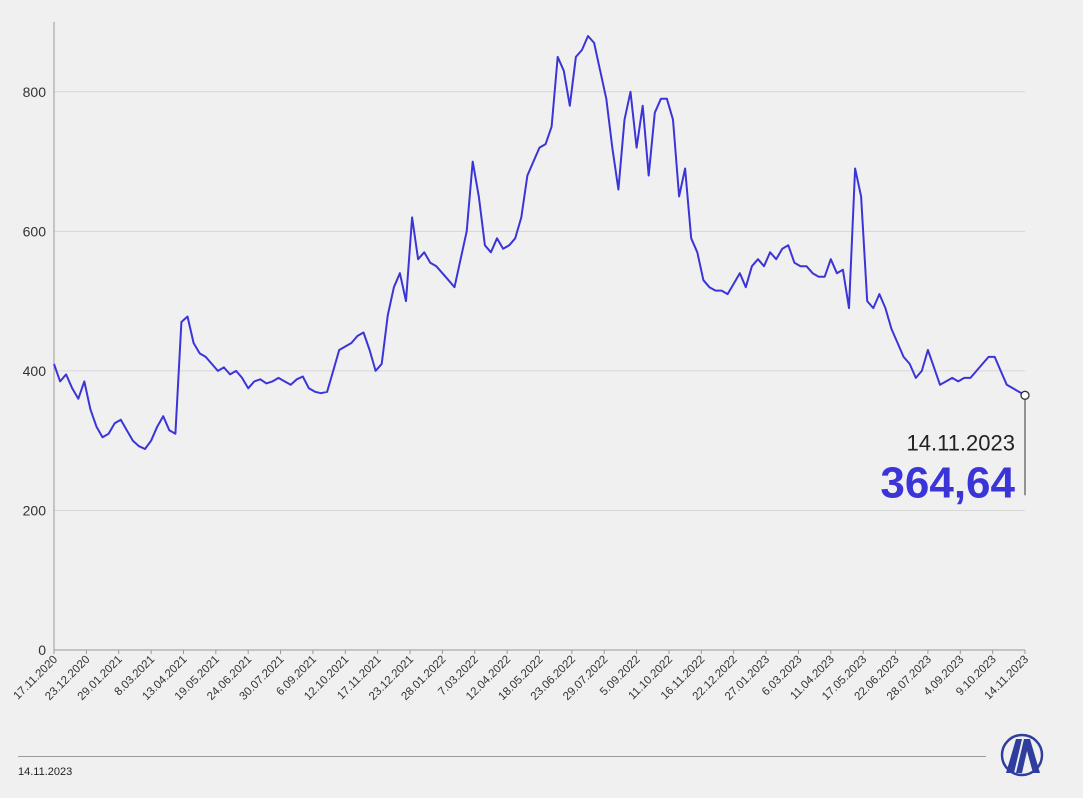 This screenshot has width=1083, height=798. What do you see at coordinates (502, 756) in the screenshot?
I see `footer-divider` at bounding box center [502, 756].